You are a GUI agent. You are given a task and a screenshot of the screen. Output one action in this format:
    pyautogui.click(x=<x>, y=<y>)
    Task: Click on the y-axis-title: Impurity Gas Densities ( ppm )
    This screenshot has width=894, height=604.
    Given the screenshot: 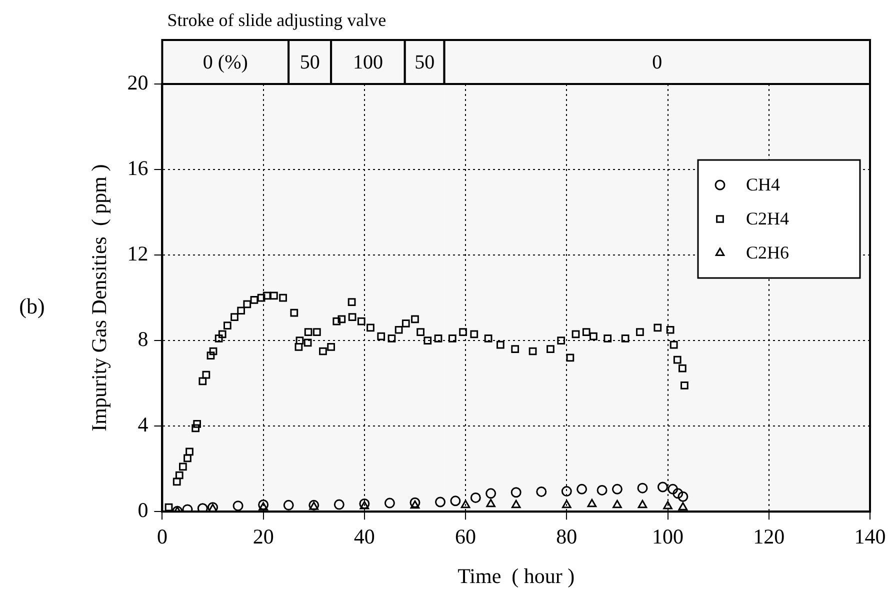 What is the action you would take?
    pyautogui.click(x=99, y=298)
    